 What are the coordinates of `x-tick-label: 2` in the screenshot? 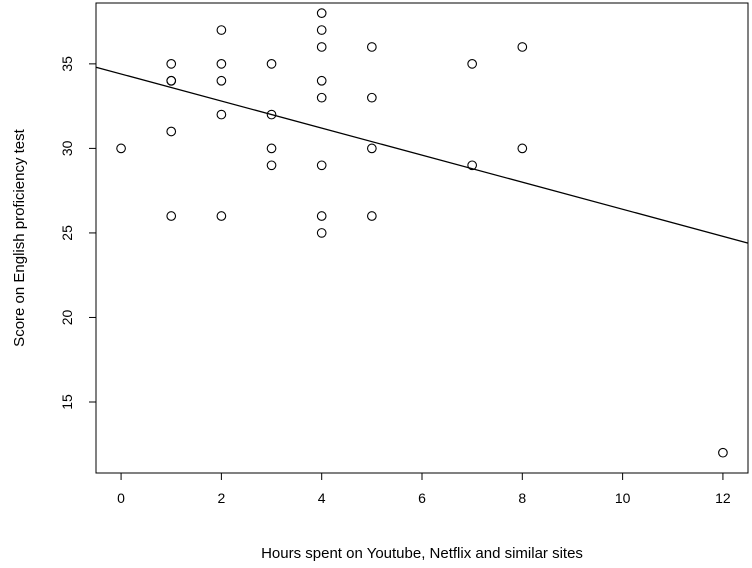 It's located at (221, 498).